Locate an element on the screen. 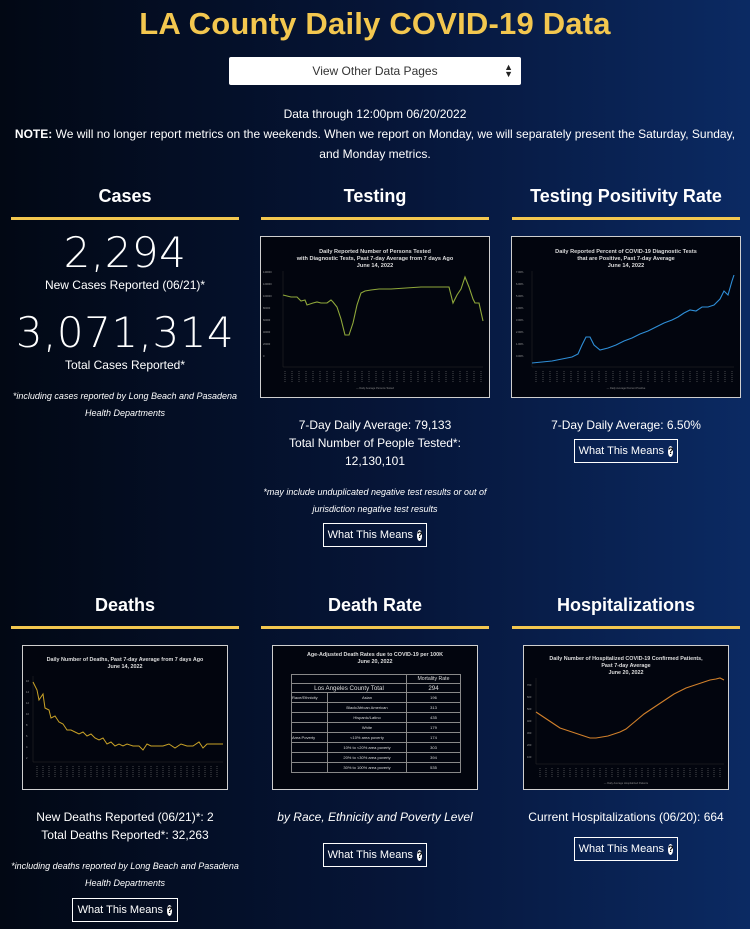  svg-text: 600 is located at coordinates (529, 697).